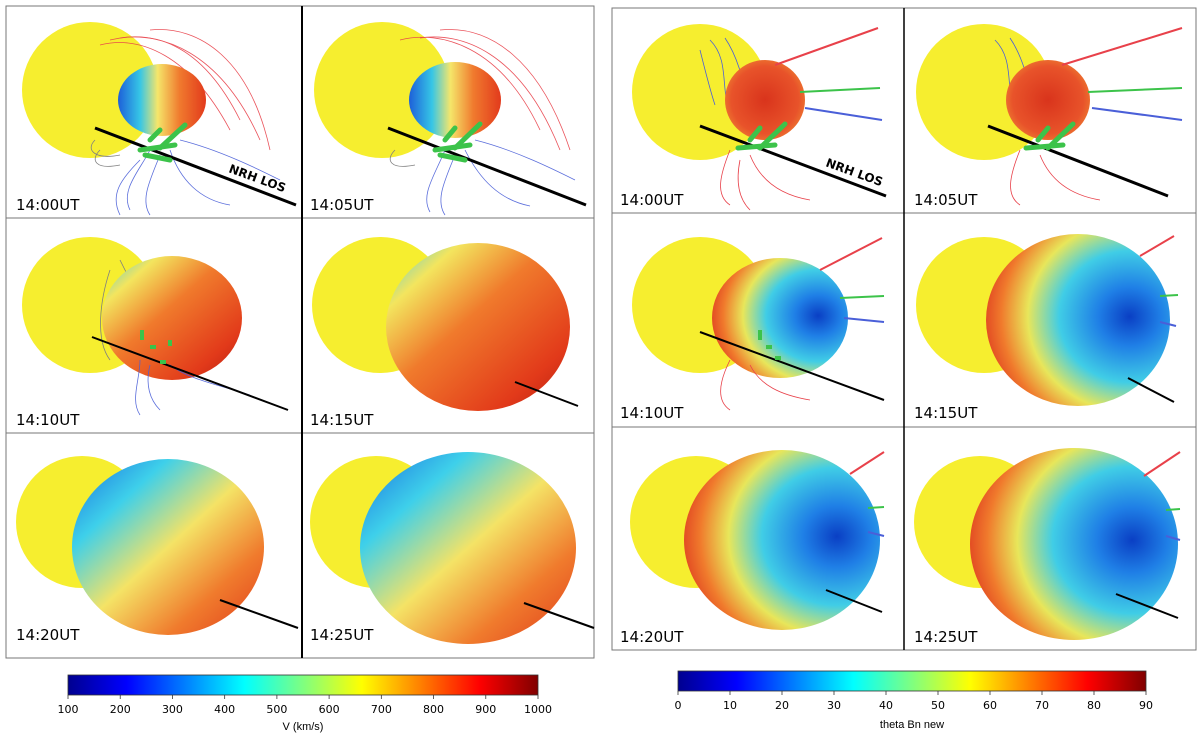  I want to click on left-colorbar-tick-label: 200, so click(120, 709).